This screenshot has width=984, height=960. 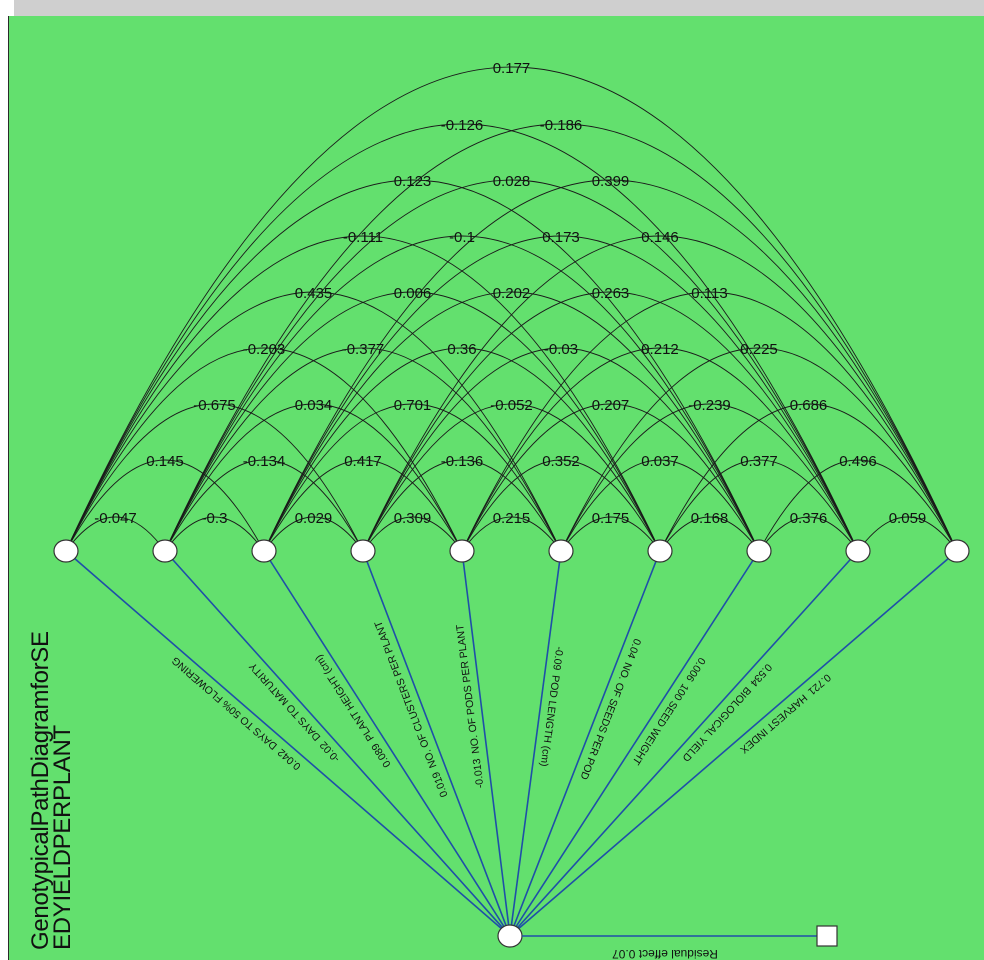 What do you see at coordinates (819, 684) in the screenshot?
I see `direct-effect-value-10: 0.721` at bounding box center [819, 684].